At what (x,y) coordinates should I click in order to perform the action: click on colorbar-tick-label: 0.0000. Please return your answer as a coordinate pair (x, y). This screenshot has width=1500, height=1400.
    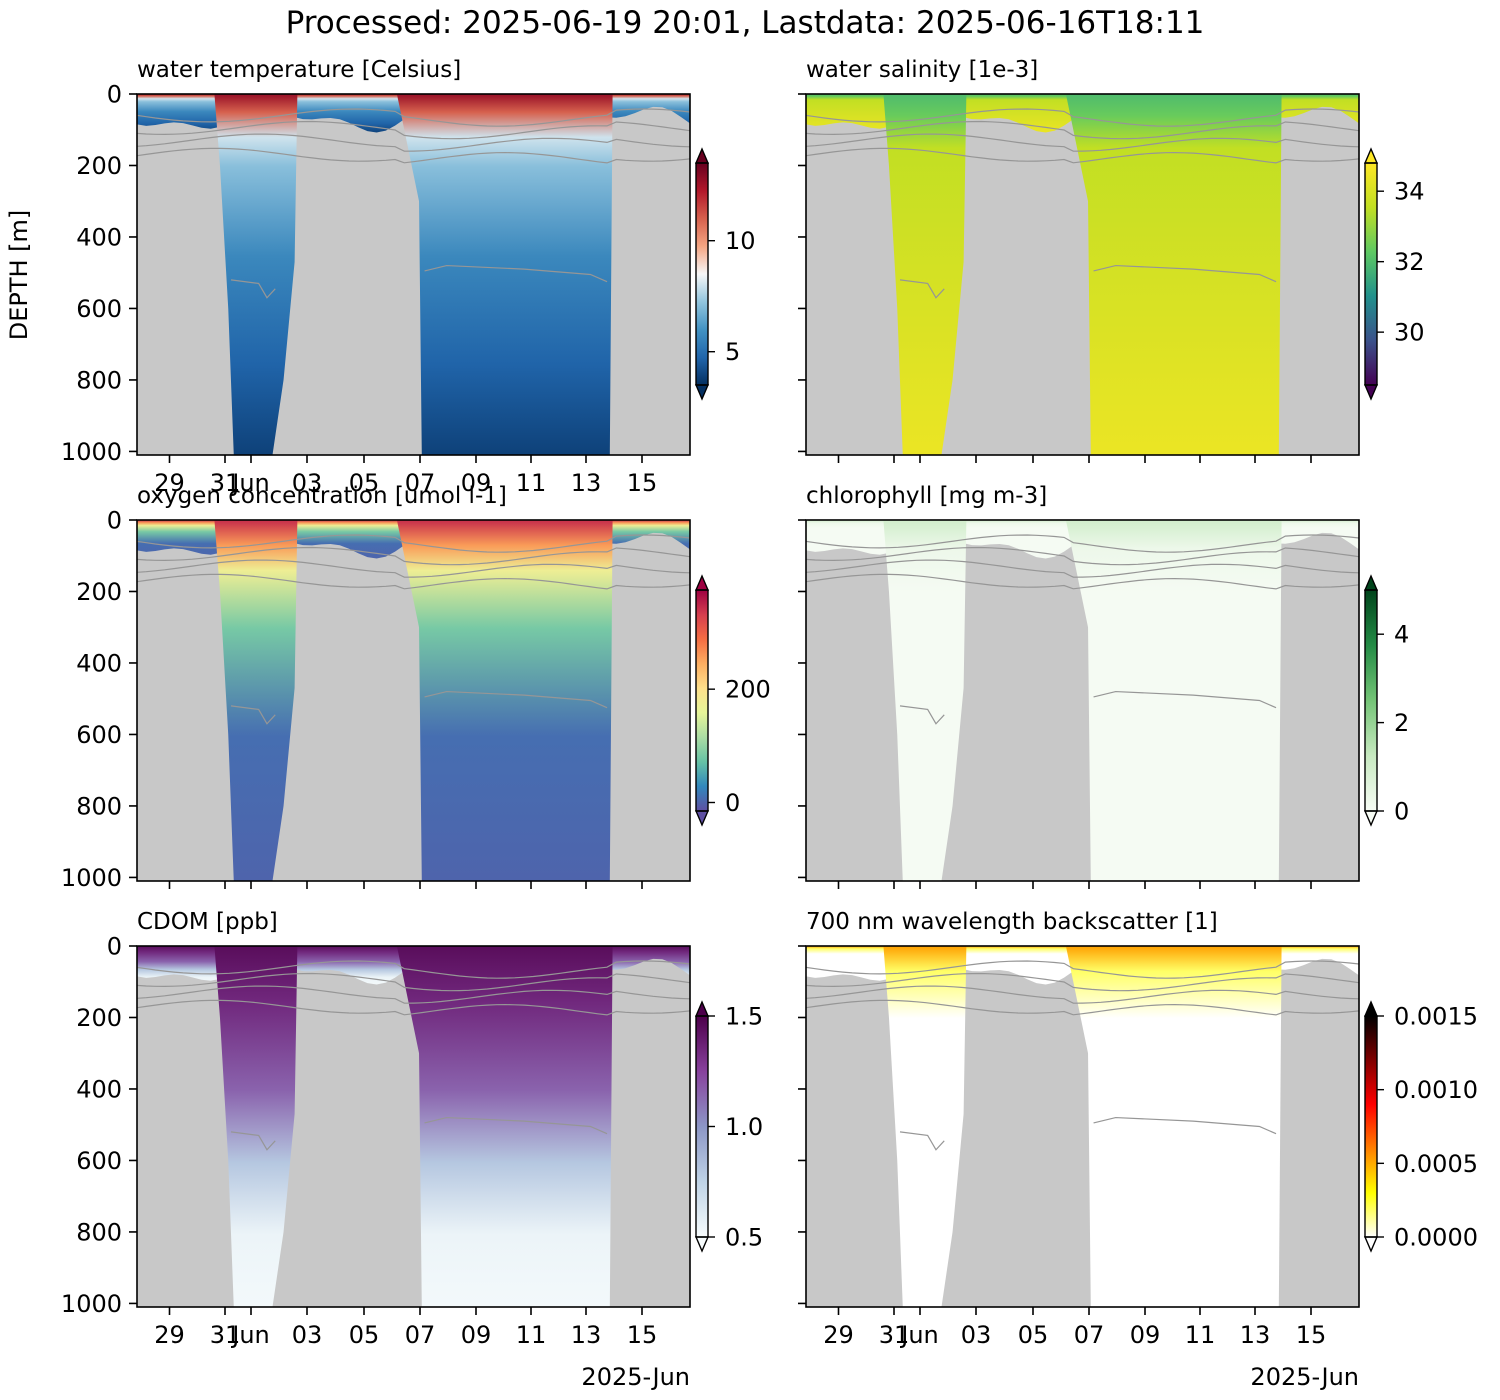
    Looking at the image, I should click on (1436, 1238).